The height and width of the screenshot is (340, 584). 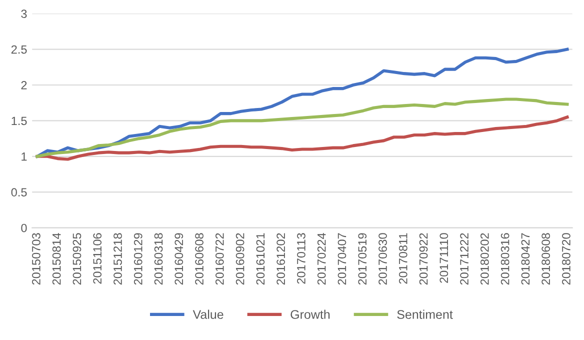 What do you see at coordinates (281, 259) in the screenshot?
I see `x-tick-label: 20161202` at bounding box center [281, 259].